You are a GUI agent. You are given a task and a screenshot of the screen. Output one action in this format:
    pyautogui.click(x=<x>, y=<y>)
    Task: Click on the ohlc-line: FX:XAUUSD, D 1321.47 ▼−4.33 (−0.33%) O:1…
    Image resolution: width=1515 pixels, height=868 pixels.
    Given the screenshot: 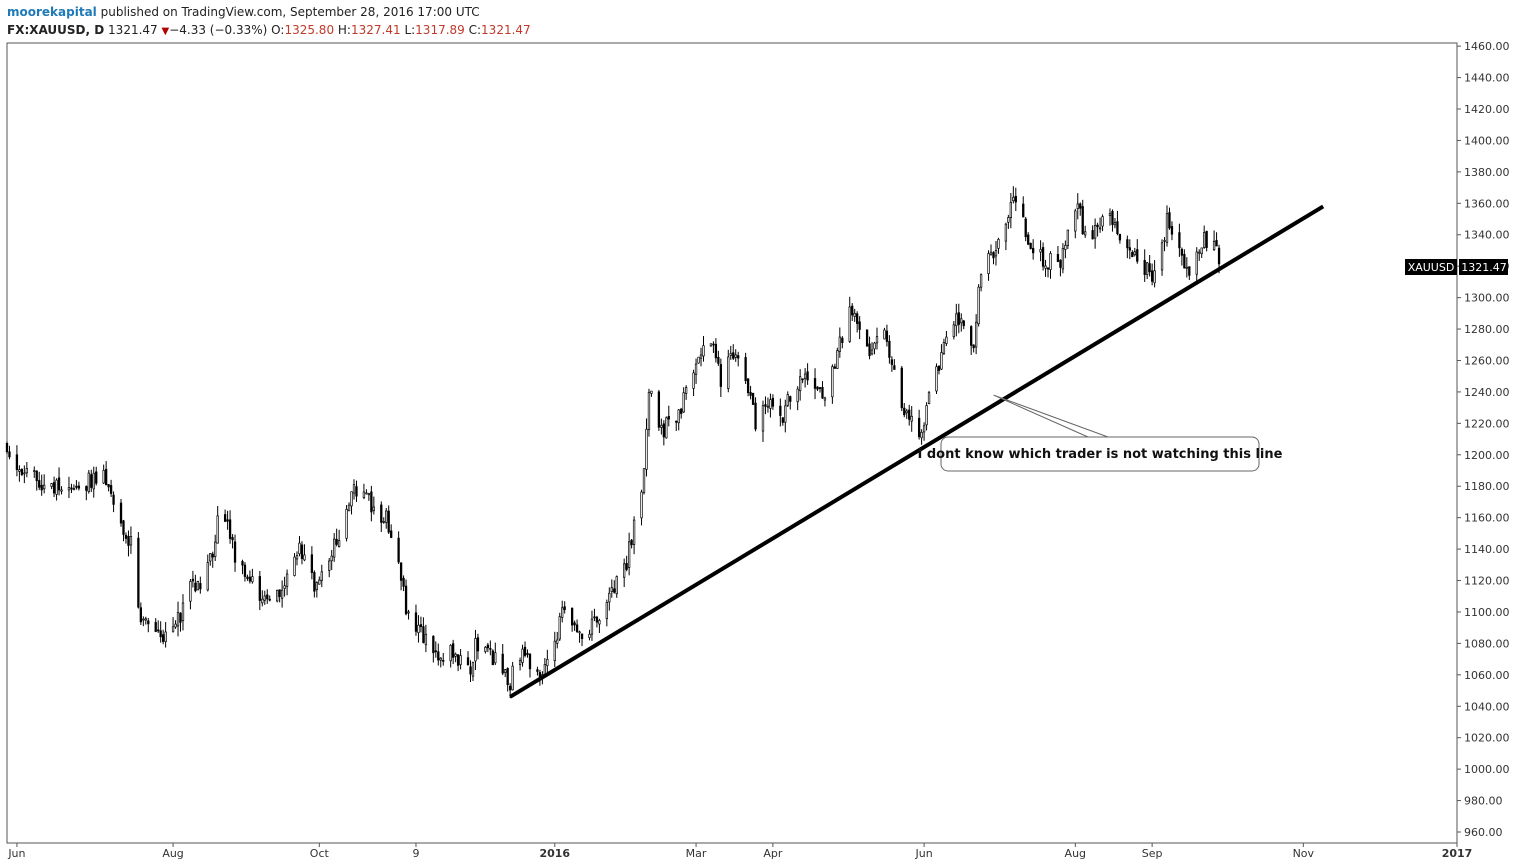 What is the action you would take?
    pyautogui.click(x=757, y=31)
    